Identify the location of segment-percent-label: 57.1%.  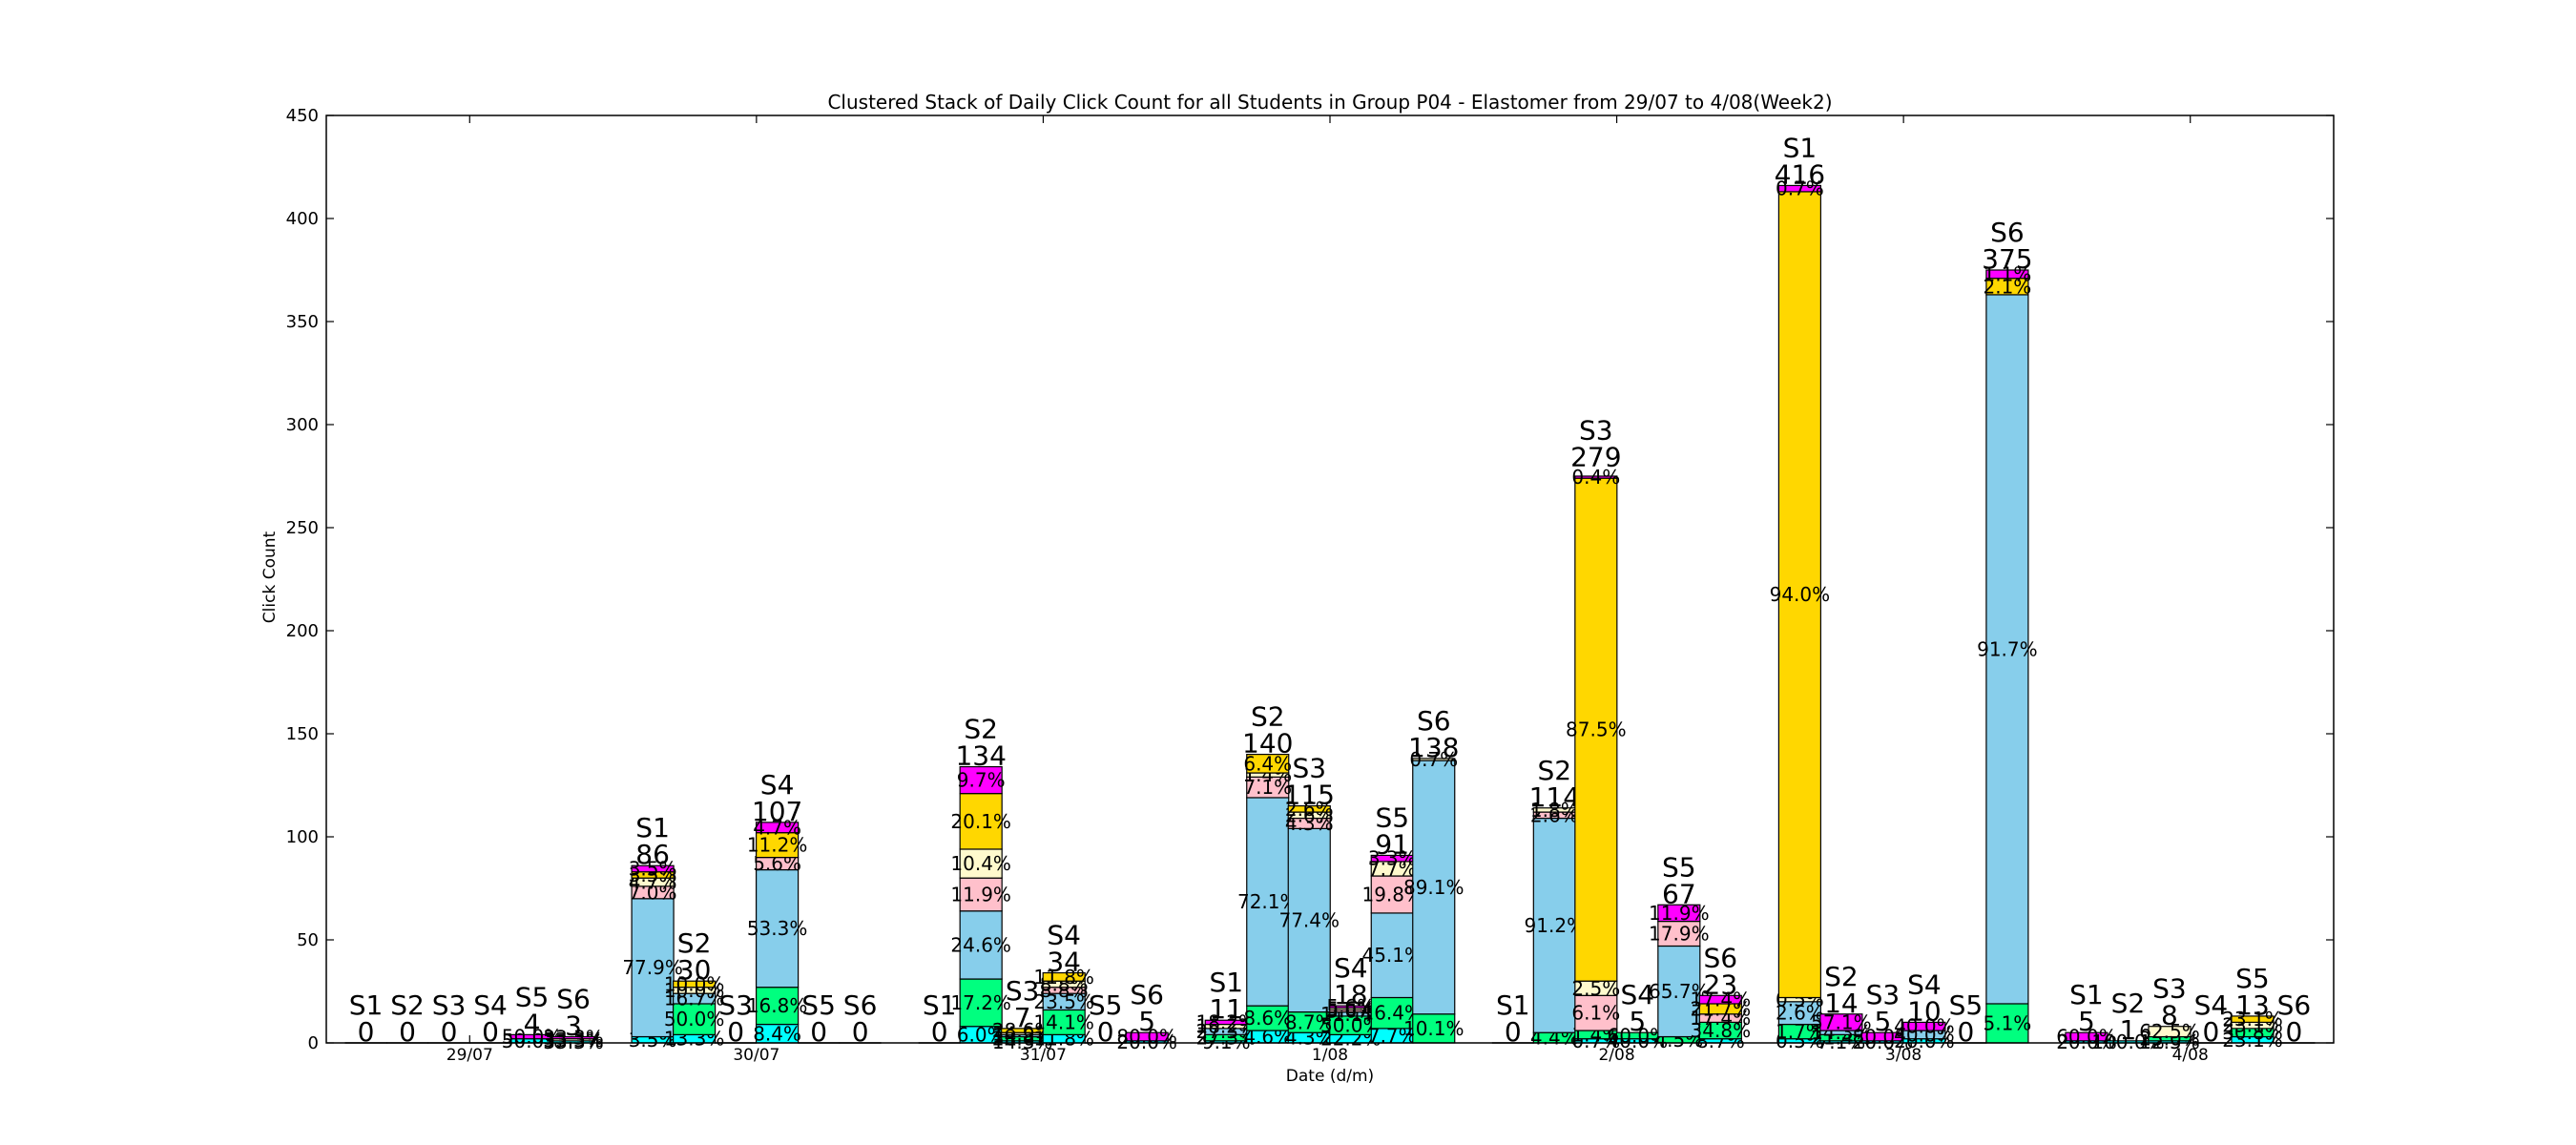
(1841, 1022).